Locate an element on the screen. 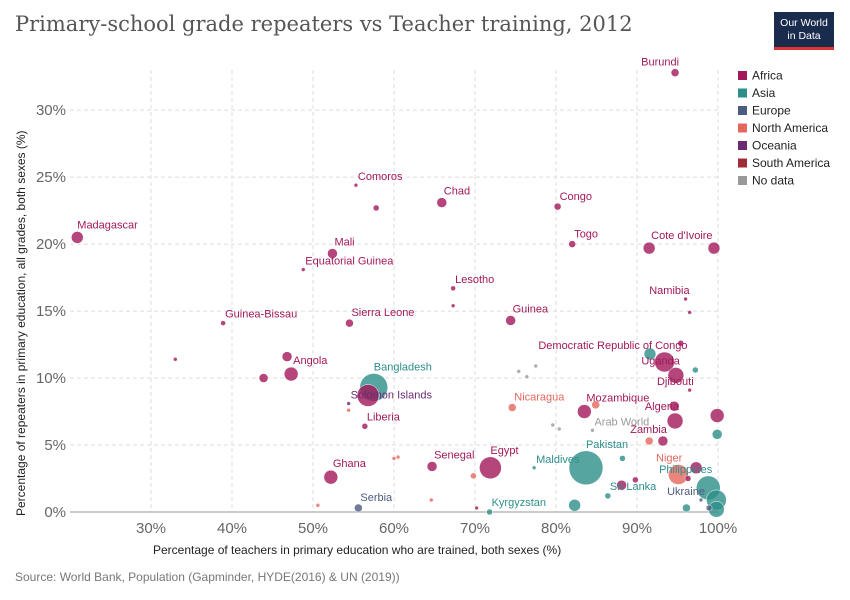  point-label: Angola is located at coordinates (310, 361).